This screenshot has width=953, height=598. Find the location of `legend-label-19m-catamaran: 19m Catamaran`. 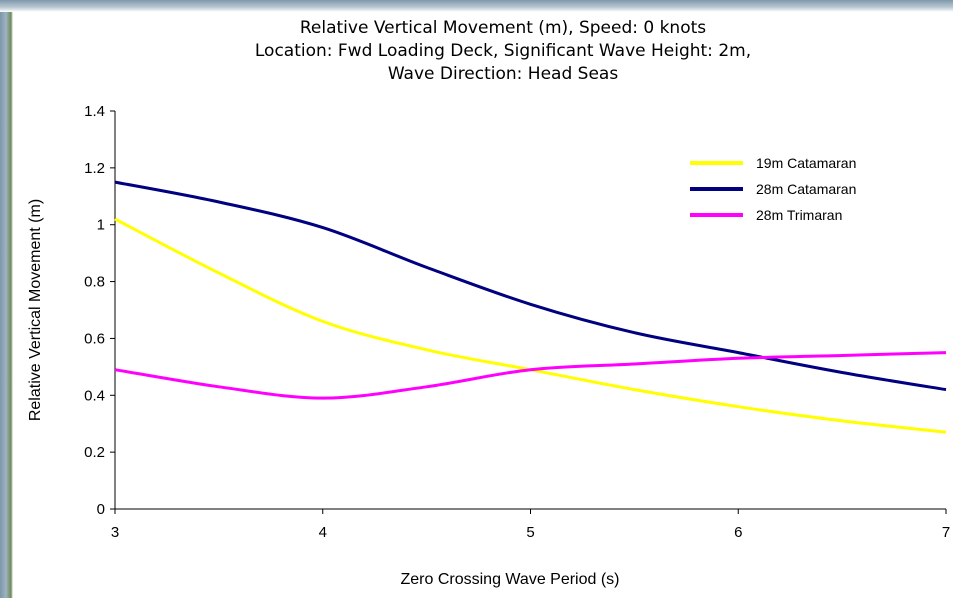

legend-label-19m-catamaran: 19m Catamaran is located at coordinates (806, 163).